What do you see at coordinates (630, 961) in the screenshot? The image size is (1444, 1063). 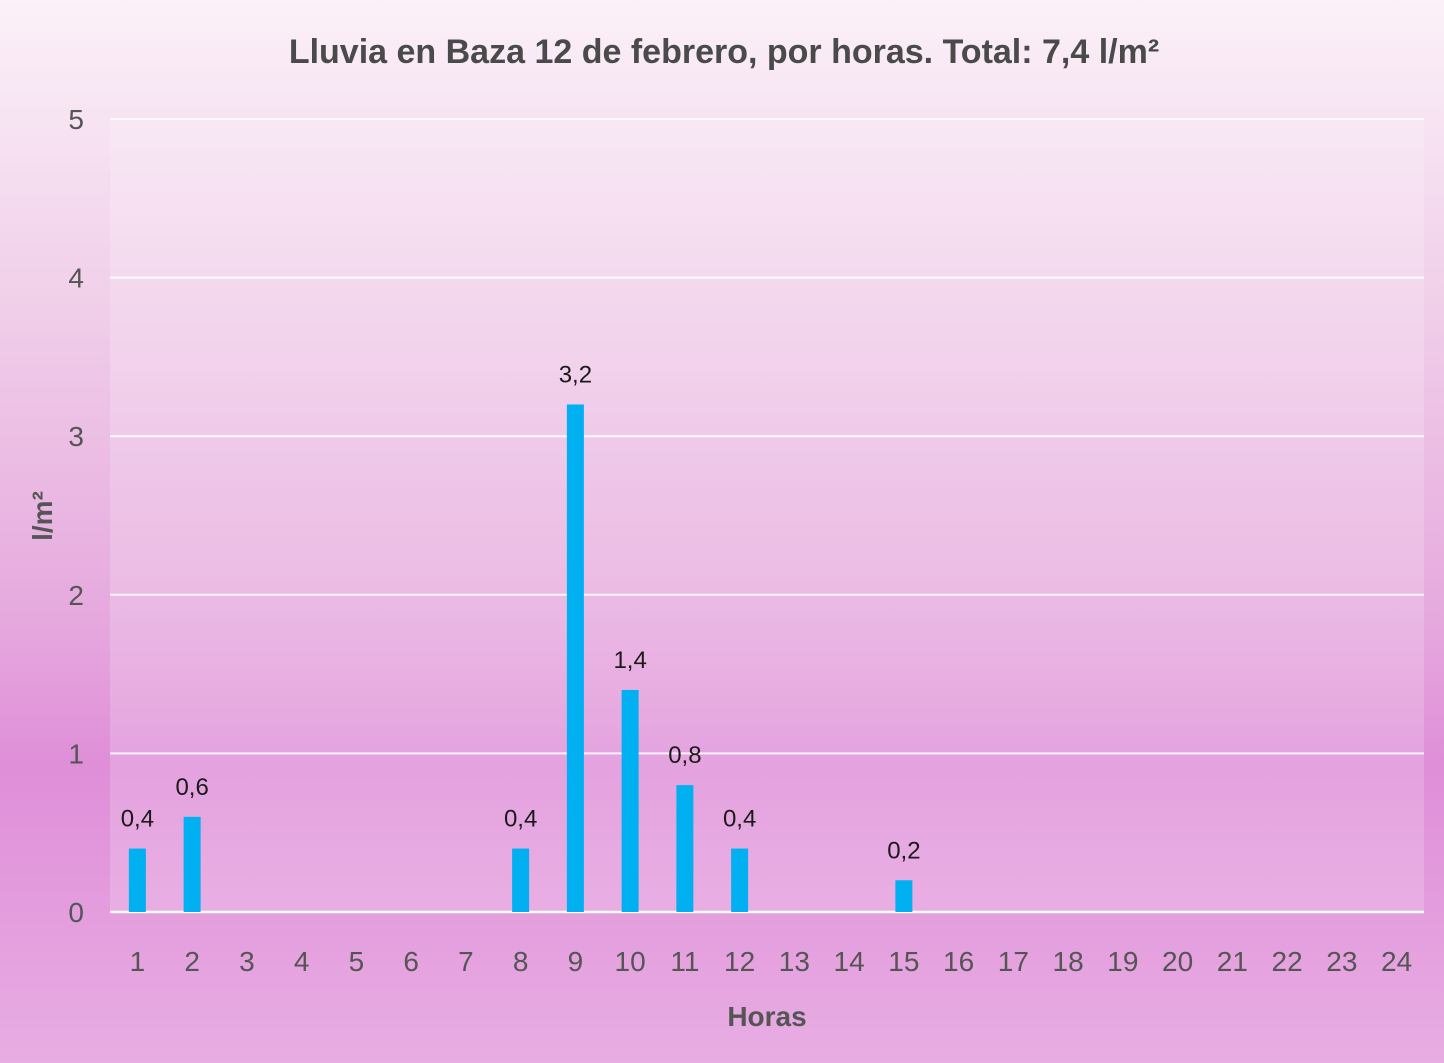 I see `x-tick-label: 10` at bounding box center [630, 961].